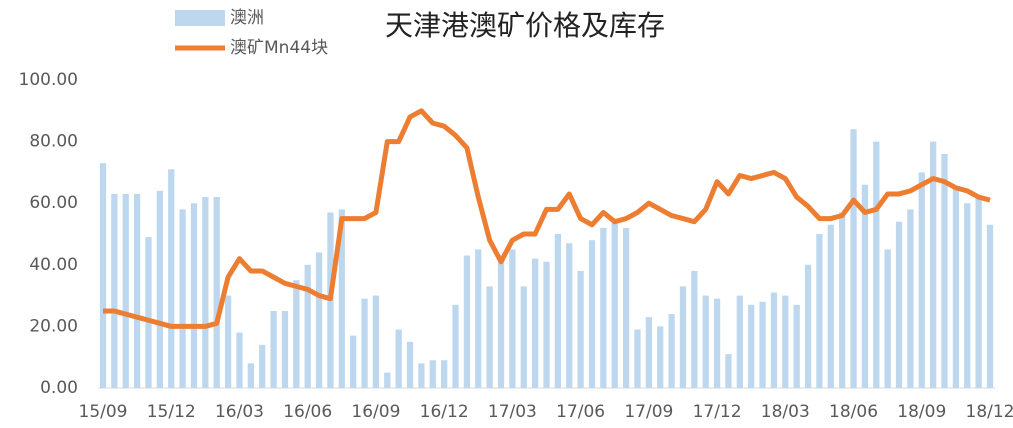  Describe the element at coordinates (853, 412) in the screenshot. I see `x-tick-label: 18/06` at that location.